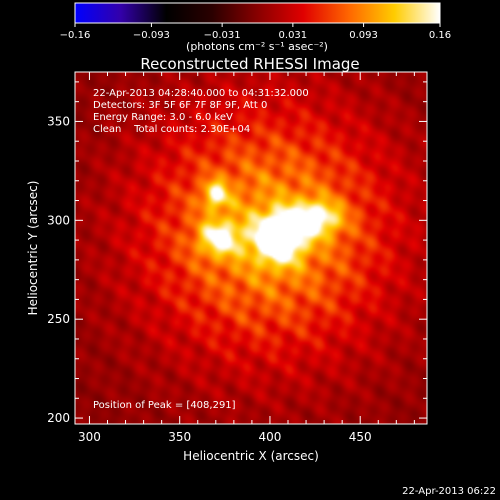 Image resolution: width=500 pixels, height=500 pixels. What do you see at coordinates (360, 437) in the screenshot?
I see `x-tick-label: 450` at bounding box center [360, 437].